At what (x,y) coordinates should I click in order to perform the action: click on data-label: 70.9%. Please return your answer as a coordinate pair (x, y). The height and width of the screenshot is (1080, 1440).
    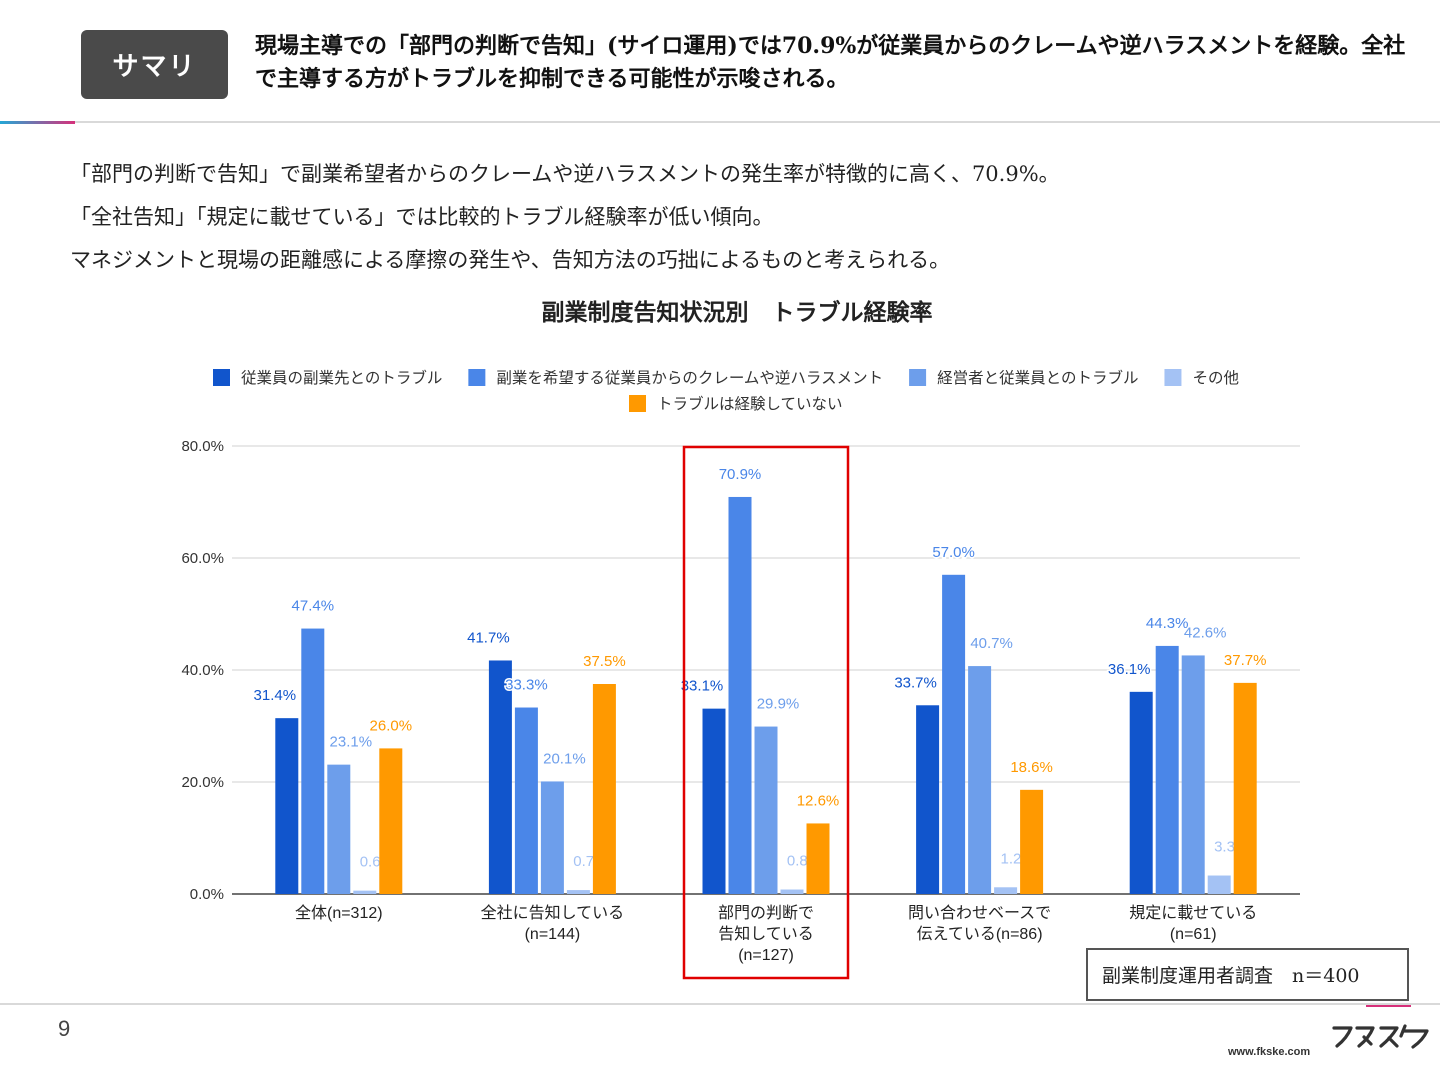
    Looking at the image, I should click on (740, 474).